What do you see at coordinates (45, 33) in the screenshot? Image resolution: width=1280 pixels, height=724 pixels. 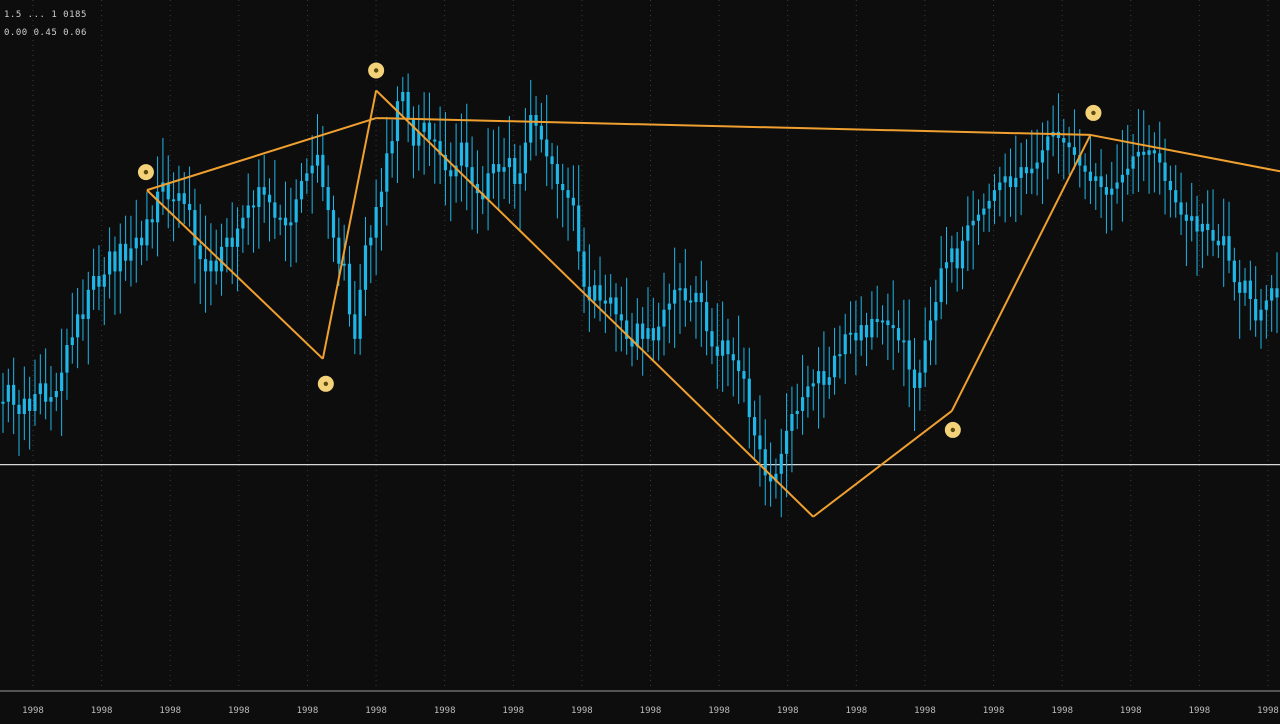 I see `header-readout-2: 0.00 0.45 0.06` at bounding box center [45, 33].